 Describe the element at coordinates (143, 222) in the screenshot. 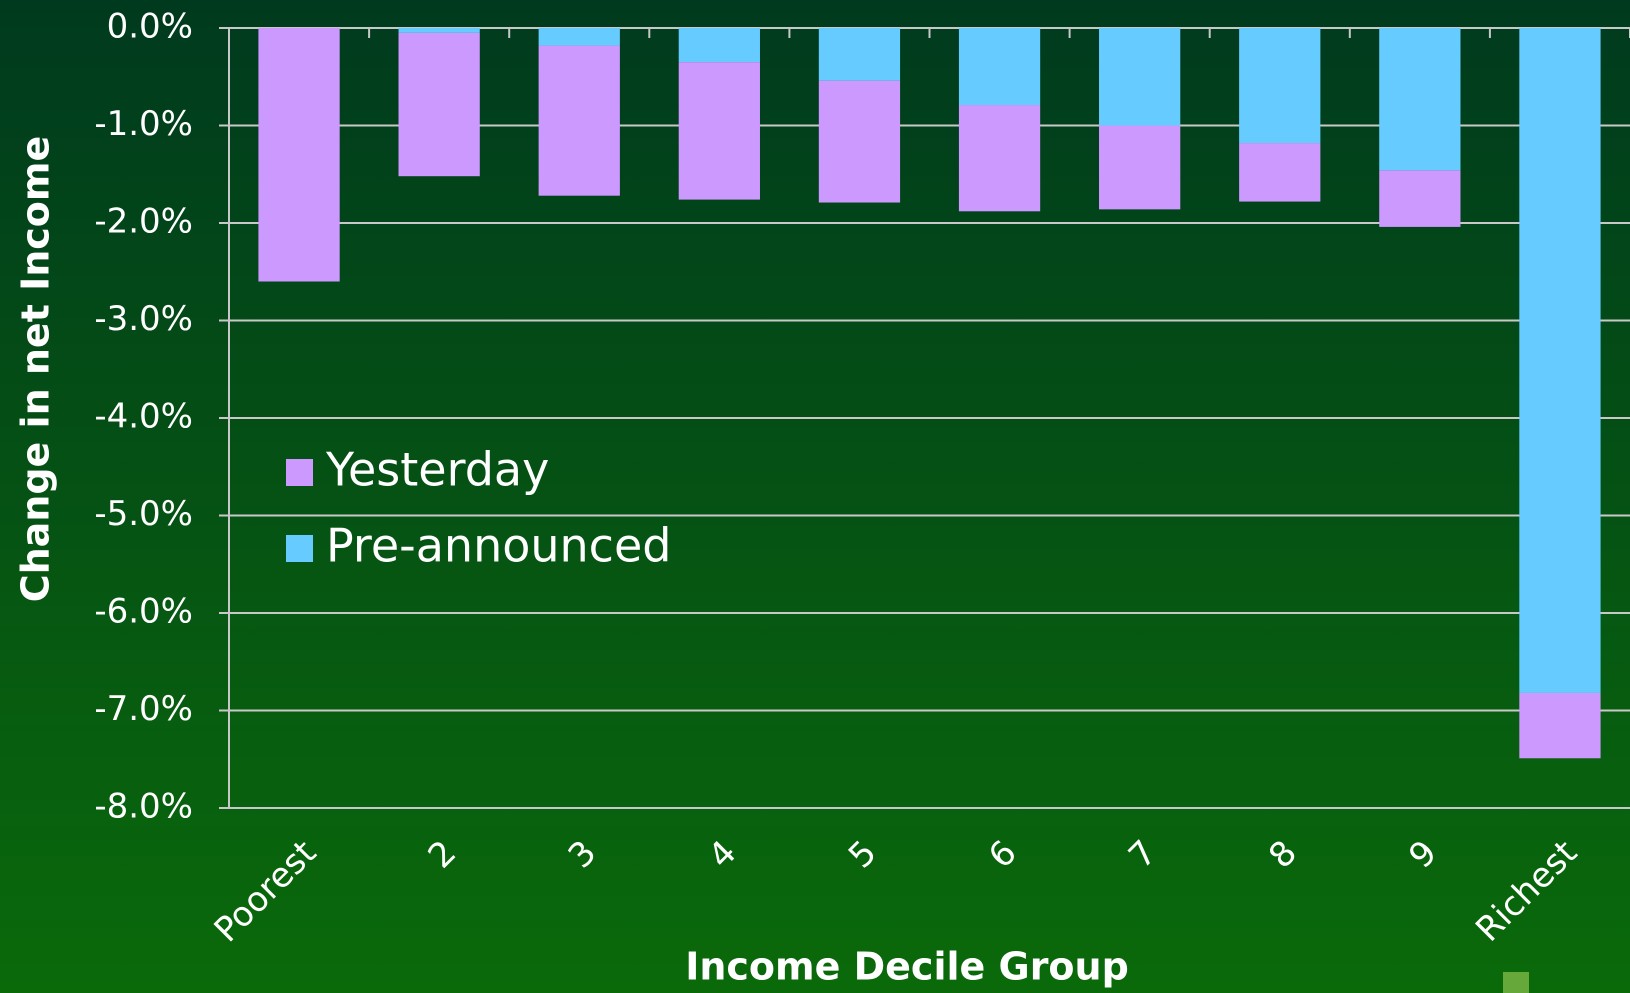

I see `y-tick-label: -2.0%` at that location.